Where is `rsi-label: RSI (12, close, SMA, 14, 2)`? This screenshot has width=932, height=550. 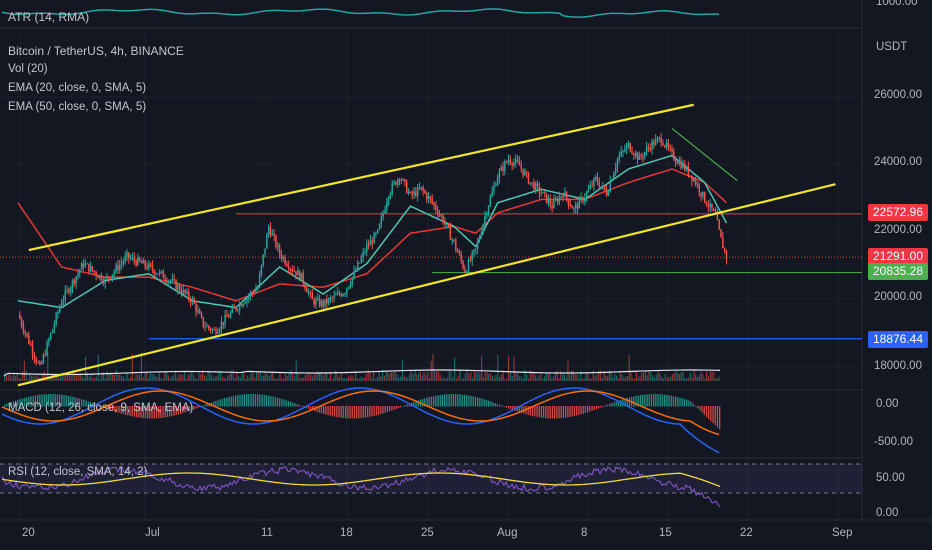 rsi-label: RSI (12, close, SMA, 14, 2) is located at coordinates (78, 472).